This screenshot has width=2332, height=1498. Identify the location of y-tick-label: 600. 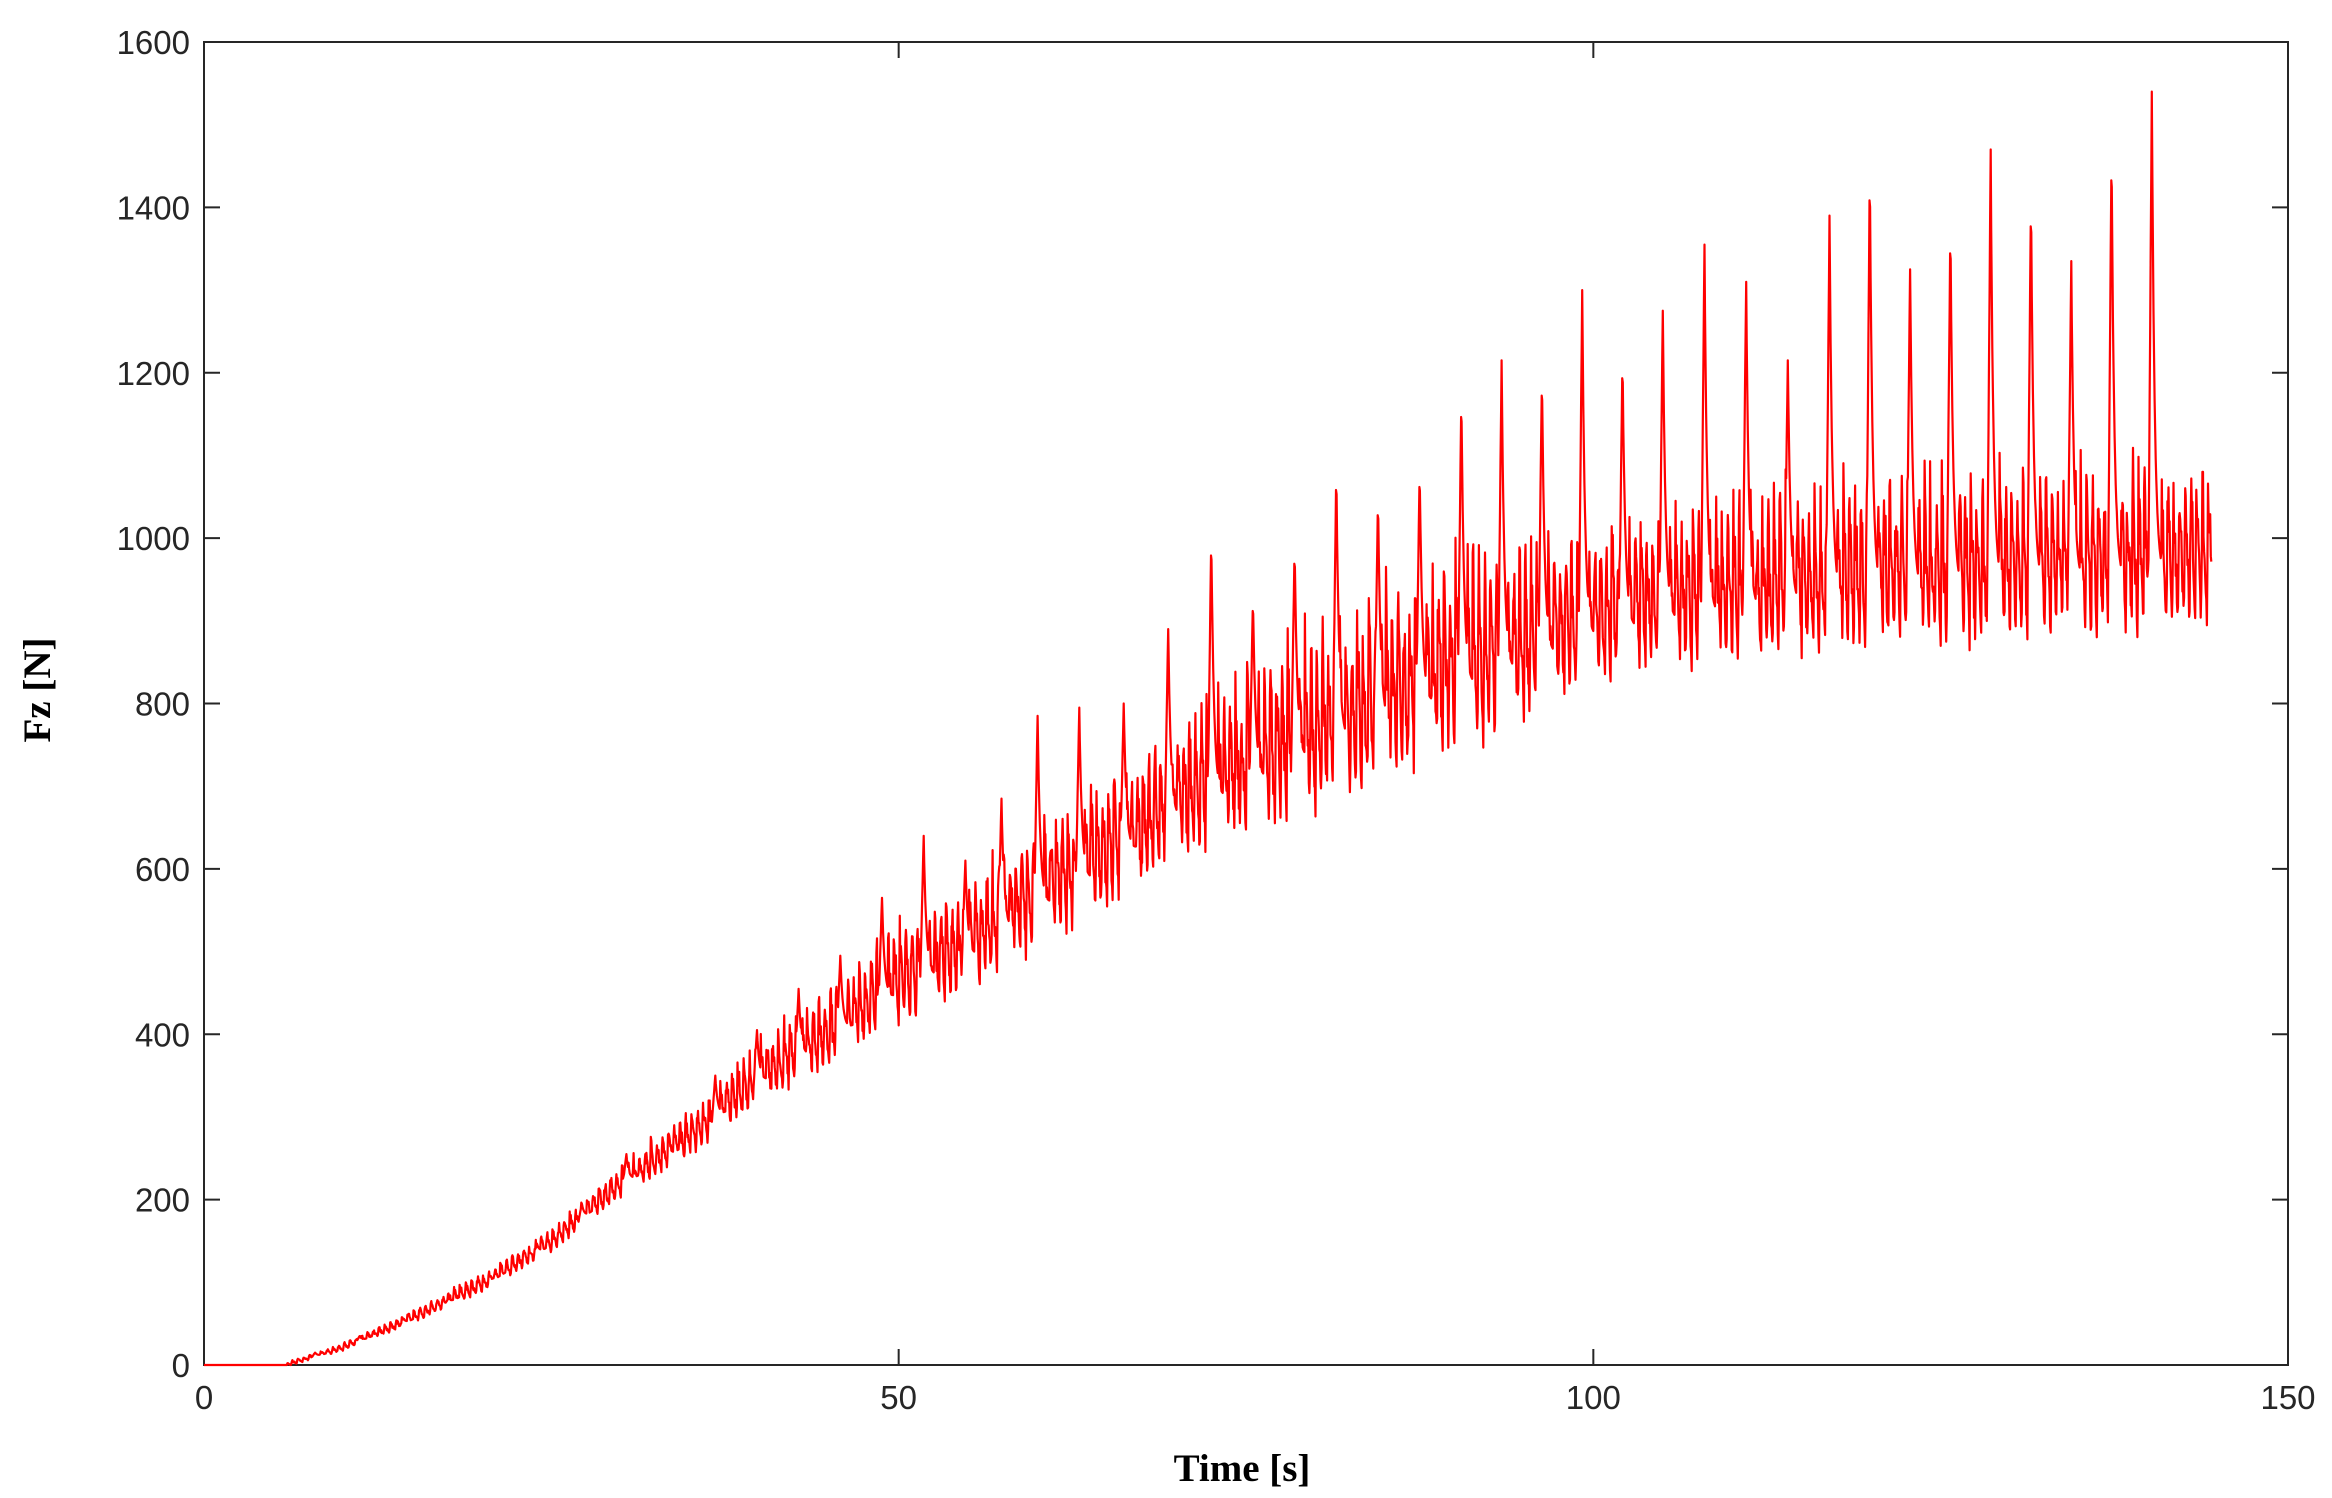
(162, 869).